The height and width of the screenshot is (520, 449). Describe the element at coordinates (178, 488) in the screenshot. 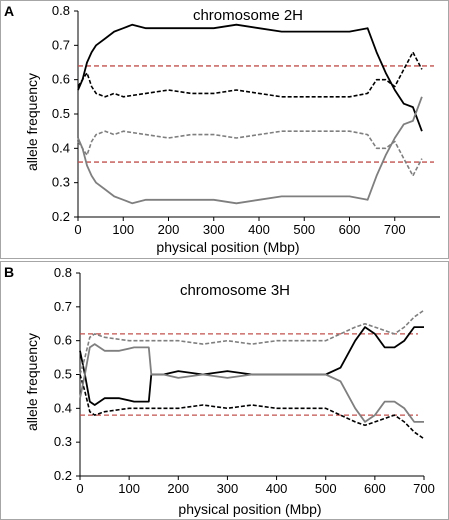

I see `panel-b-x-tick-label: 200` at that location.